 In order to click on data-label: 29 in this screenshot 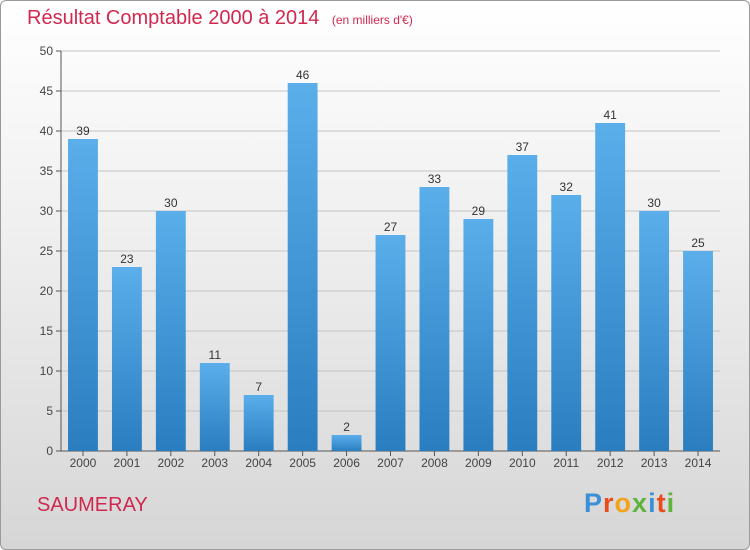, I will do `click(479, 211)`.